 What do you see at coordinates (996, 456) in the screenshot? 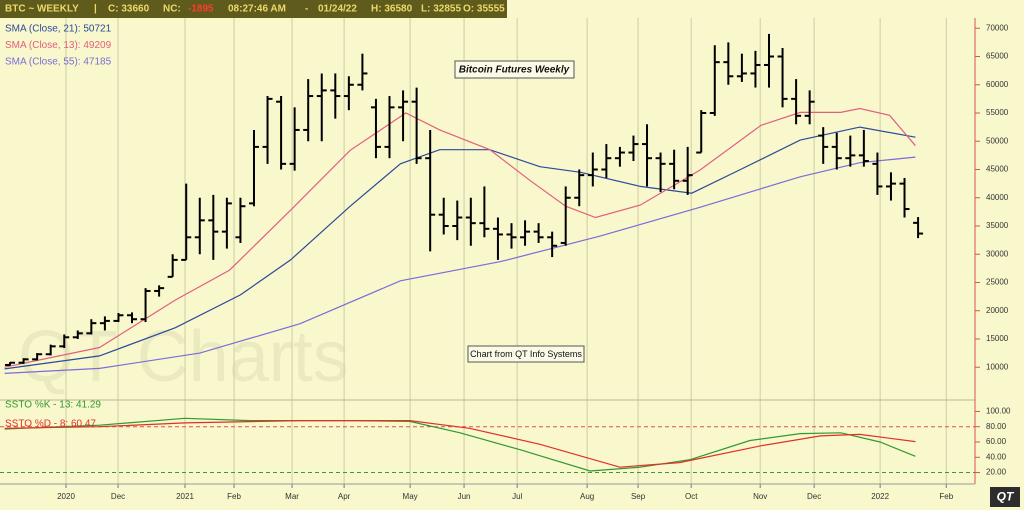
I see `y-tick-label: 40.00` at bounding box center [996, 456].